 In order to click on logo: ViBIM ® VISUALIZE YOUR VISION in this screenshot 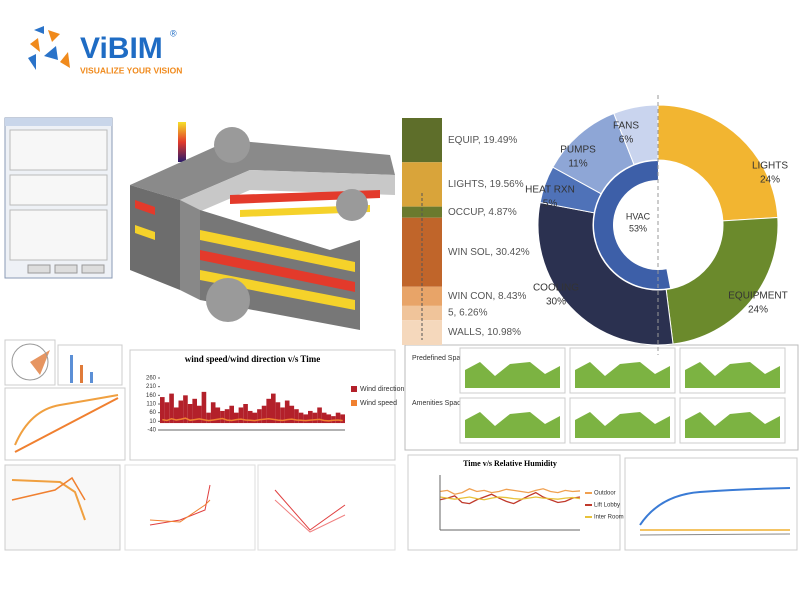, I will do `click(105, 50)`.